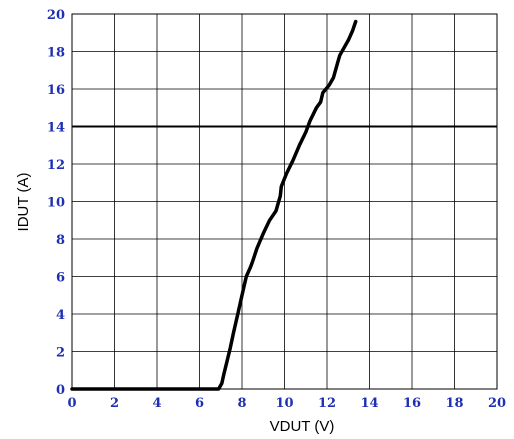 The image size is (514, 439). I want to click on x-tick-label: 16, so click(412, 403).